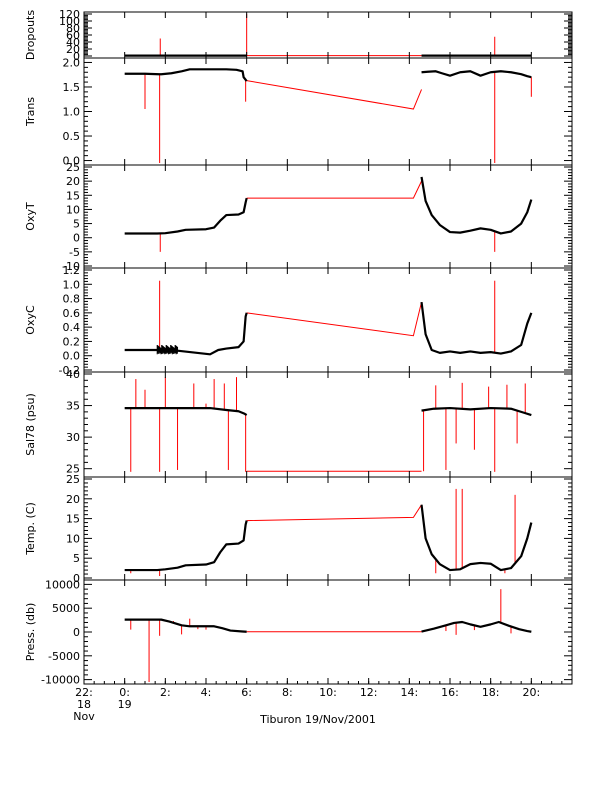  I want to click on y-axis-label: Dropouts, so click(30, 35).